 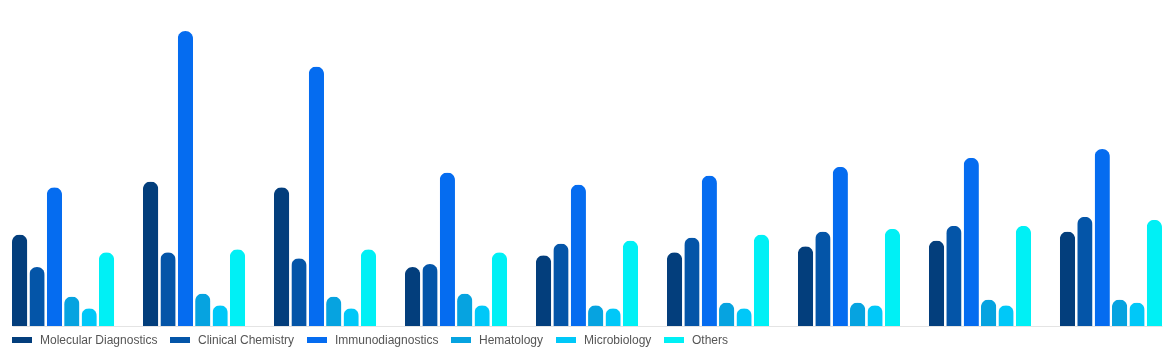 What do you see at coordinates (710, 340) in the screenshot?
I see `legend-label: Others` at bounding box center [710, 340].